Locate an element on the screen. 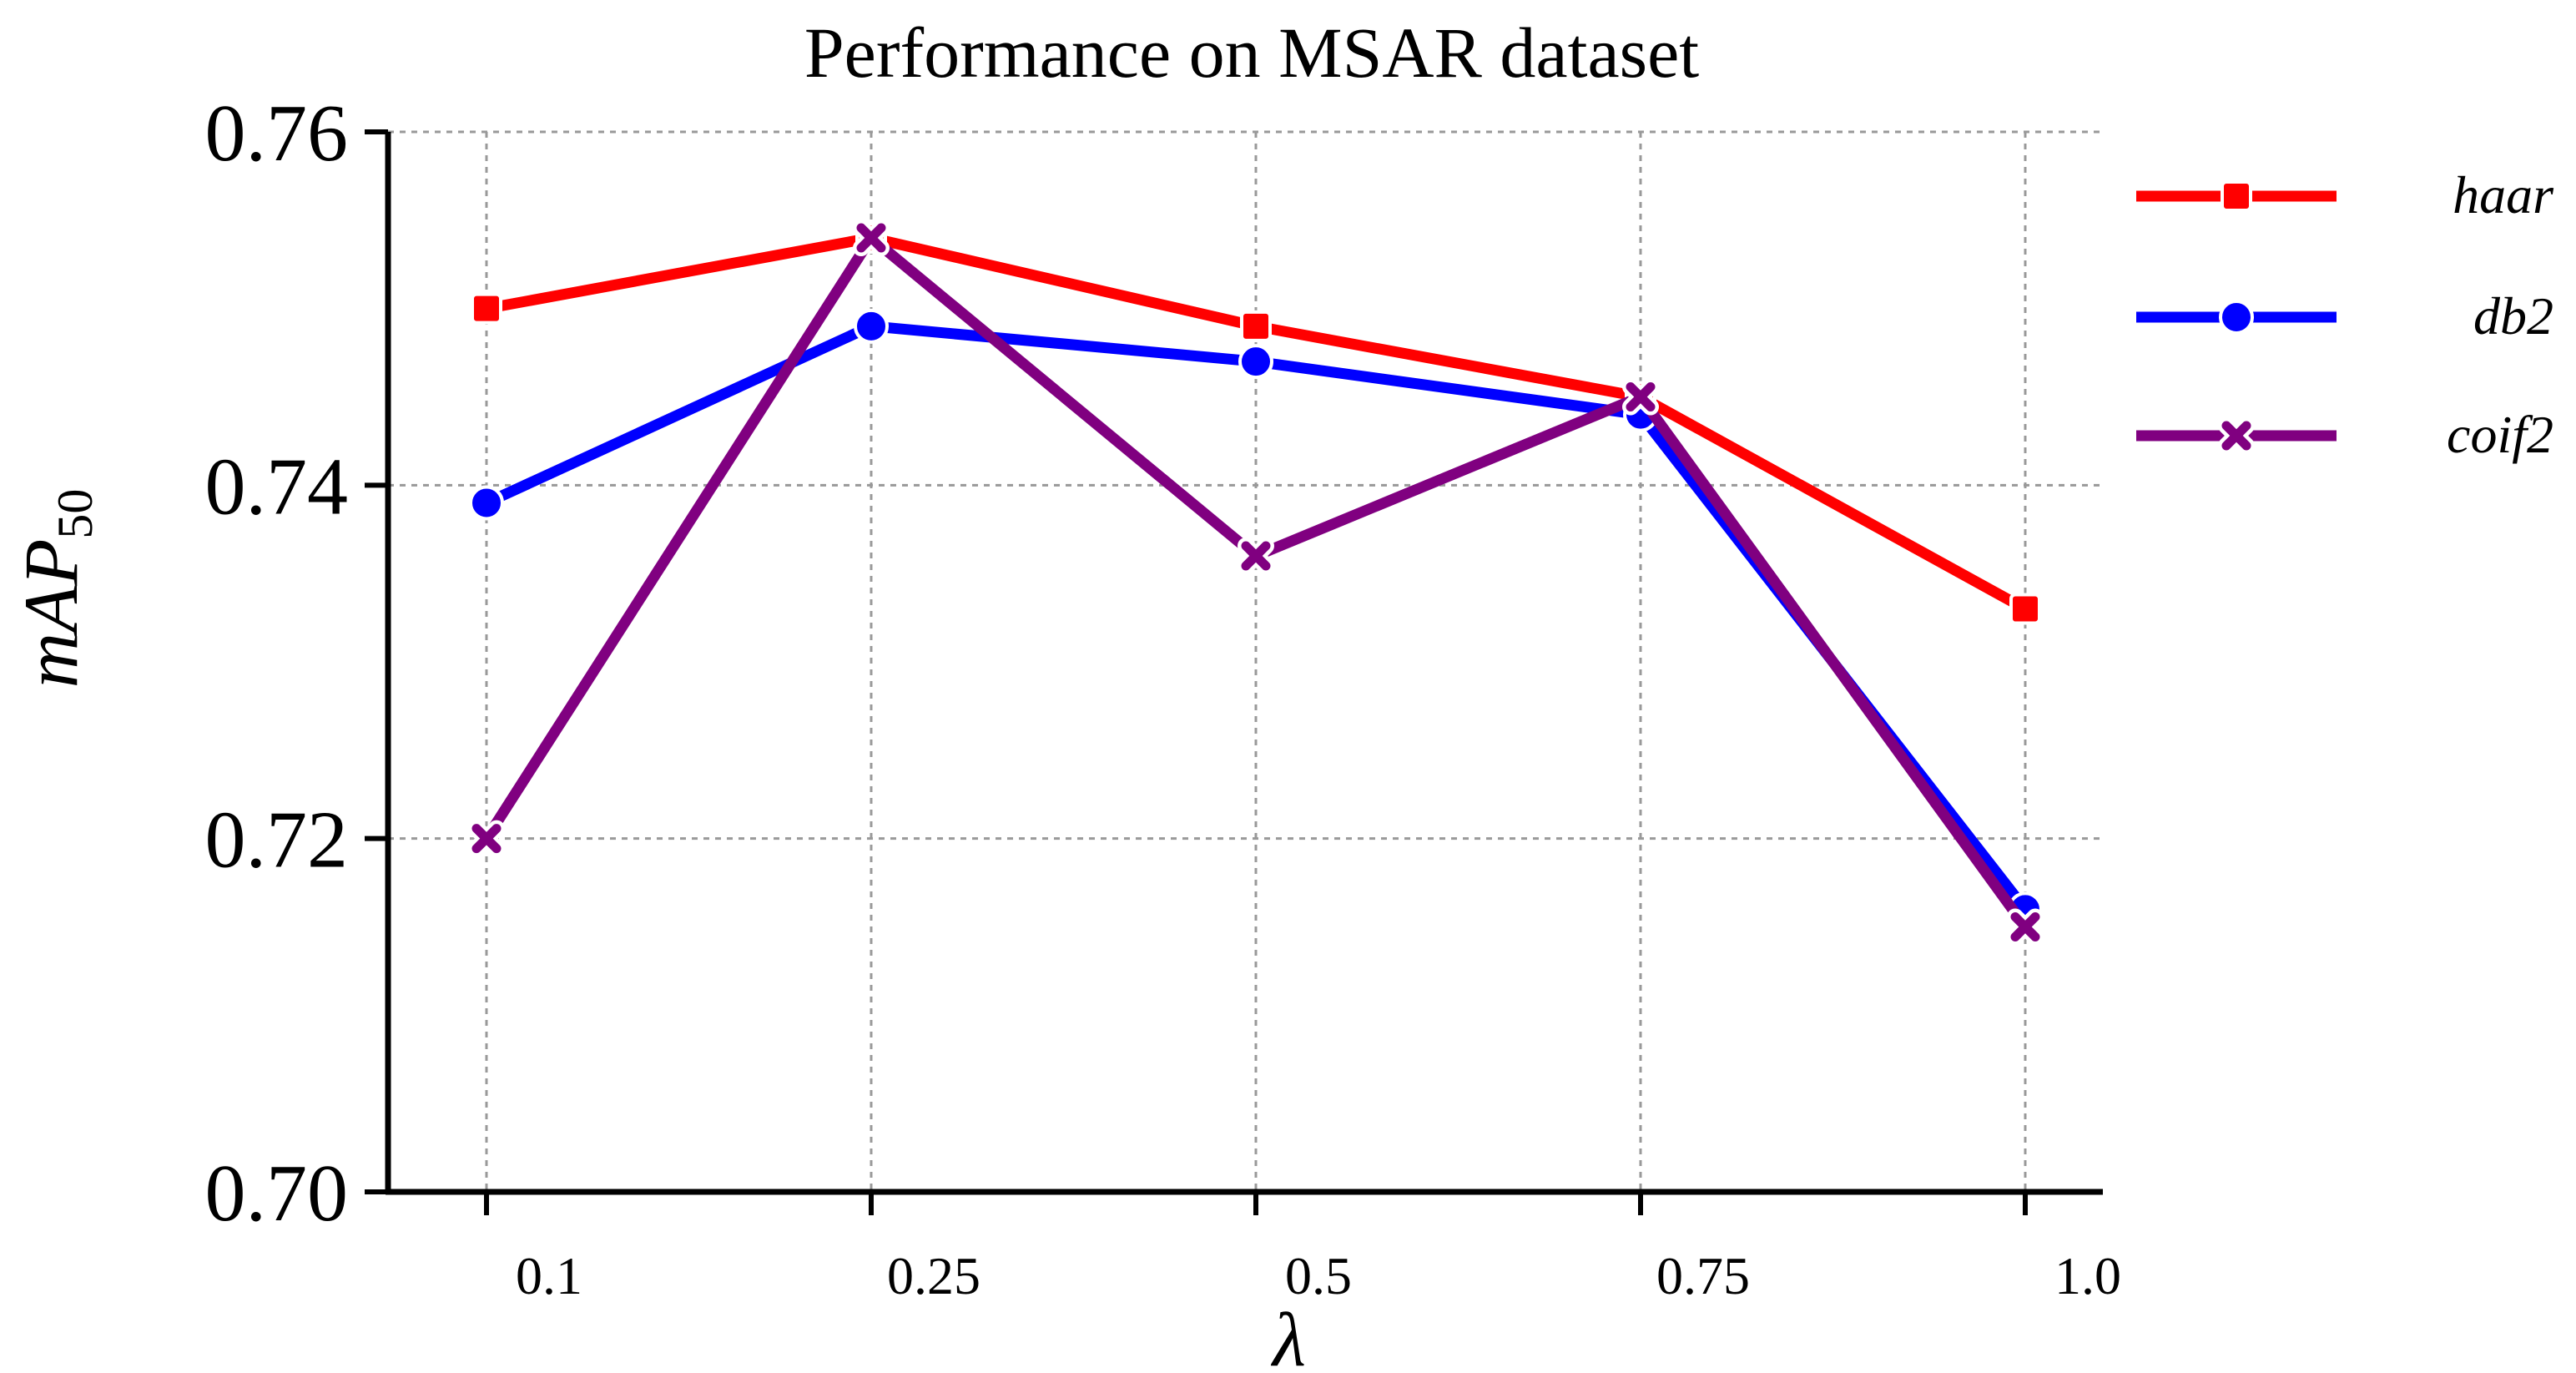  x-axis-label: λ is located at coordinates (1288, 1335).